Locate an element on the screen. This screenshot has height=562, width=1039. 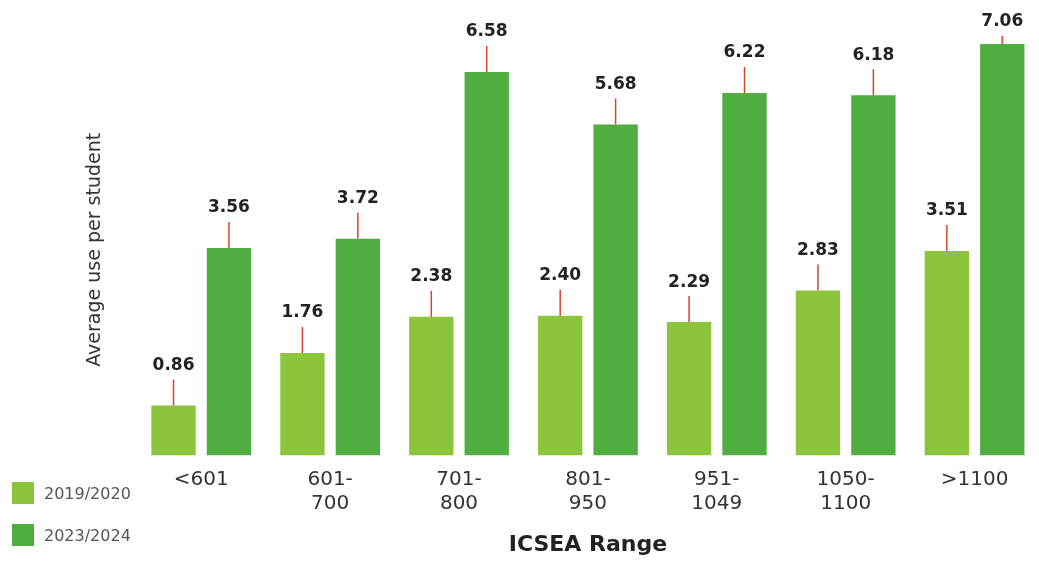
data-label: 3.51 is located at coordinates (946, 209).